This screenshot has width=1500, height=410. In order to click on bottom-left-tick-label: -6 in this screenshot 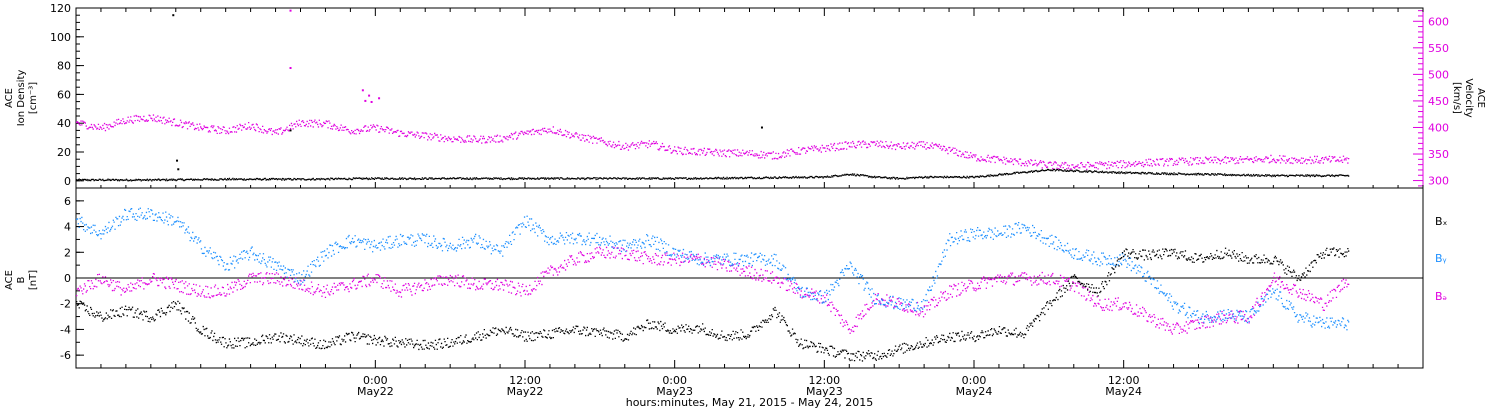, I will do `click(65, 355)`.